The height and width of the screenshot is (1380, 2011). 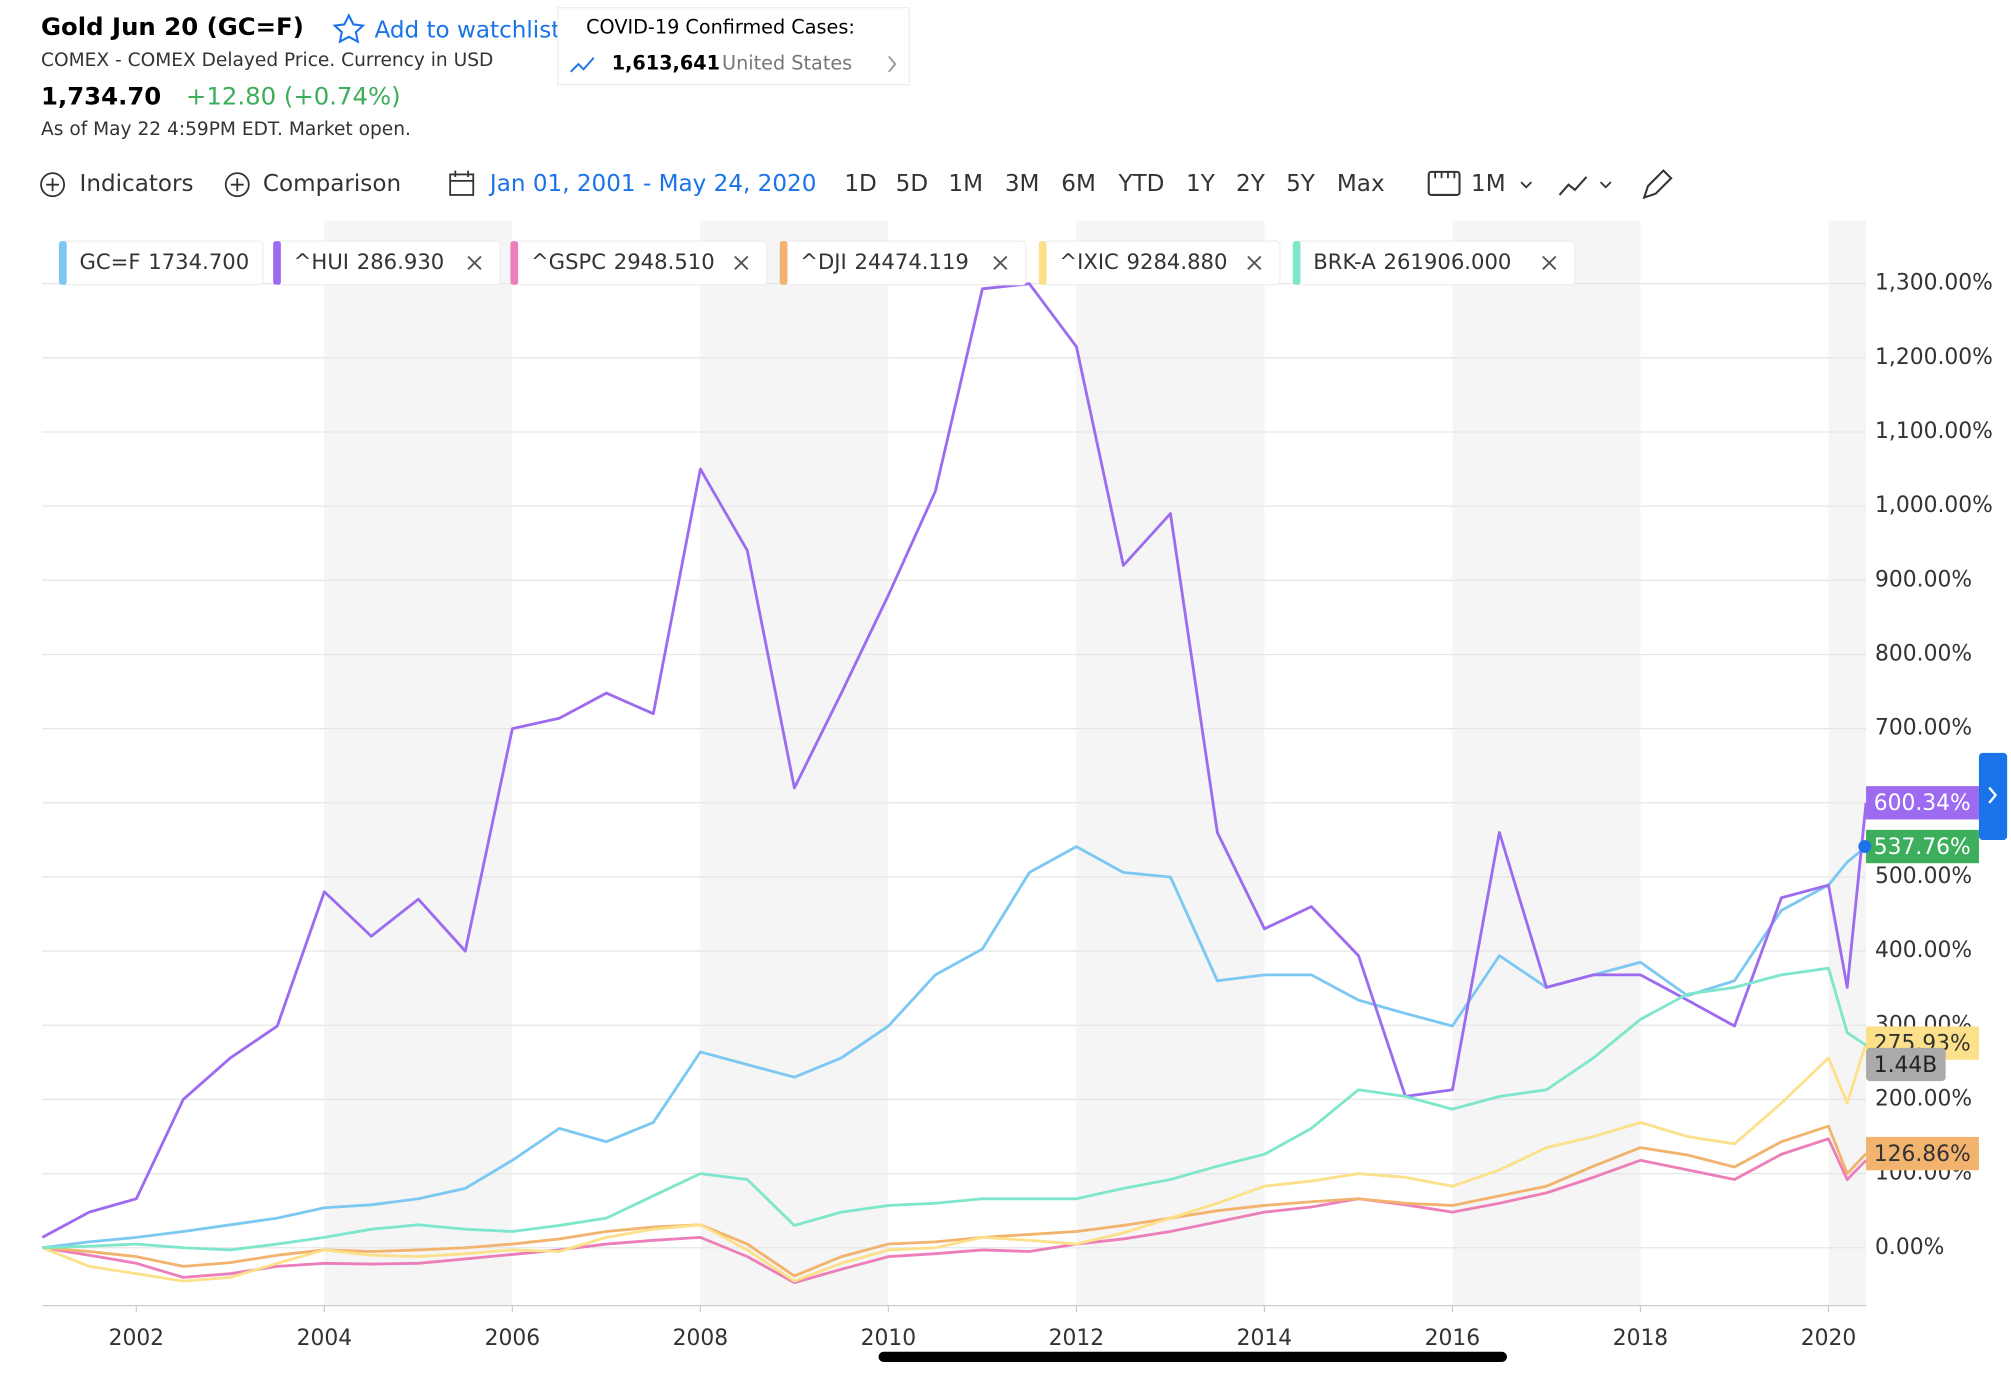 What do you see at coordinates (664, 261) in the screenshot?
I see `legend-quote: 2948.510` at bounding box center [664, 261].